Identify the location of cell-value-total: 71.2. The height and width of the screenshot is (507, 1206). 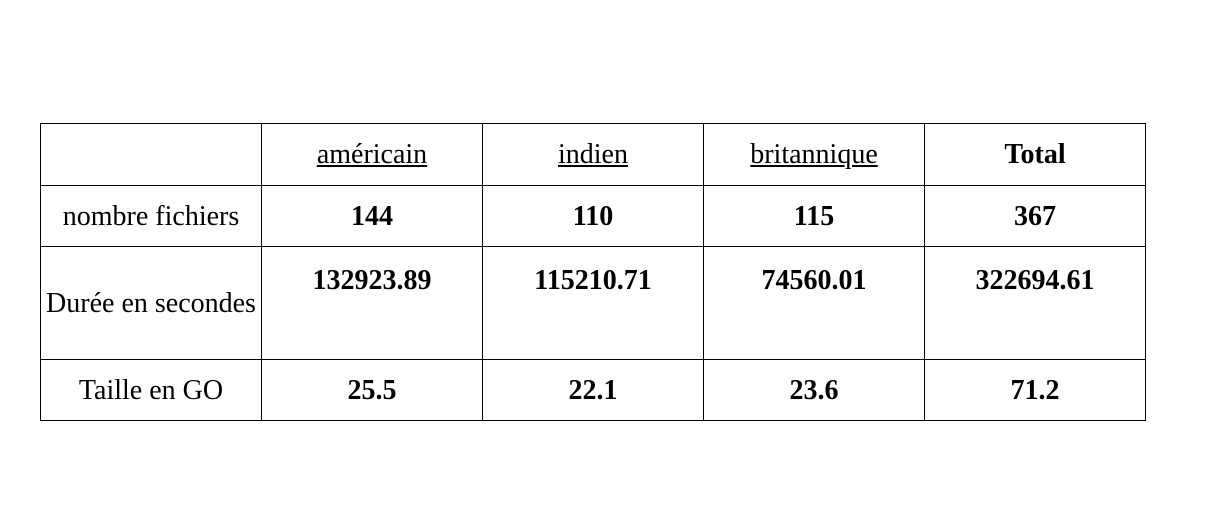
(1035, 390).